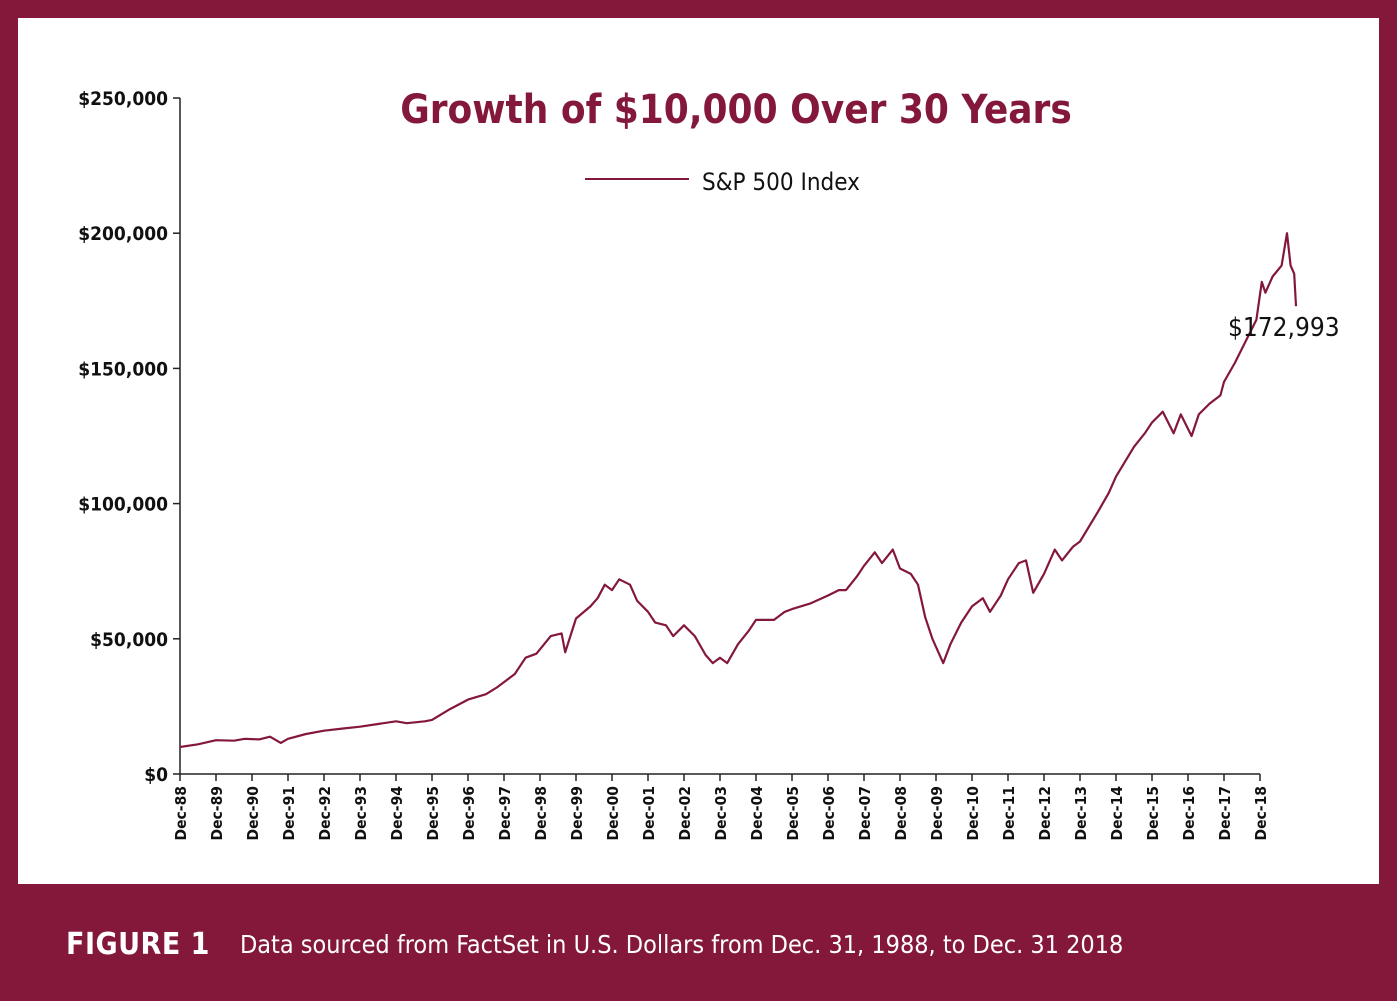  I want to click on x-tick-label: Dec-11, so click(1009, 813).